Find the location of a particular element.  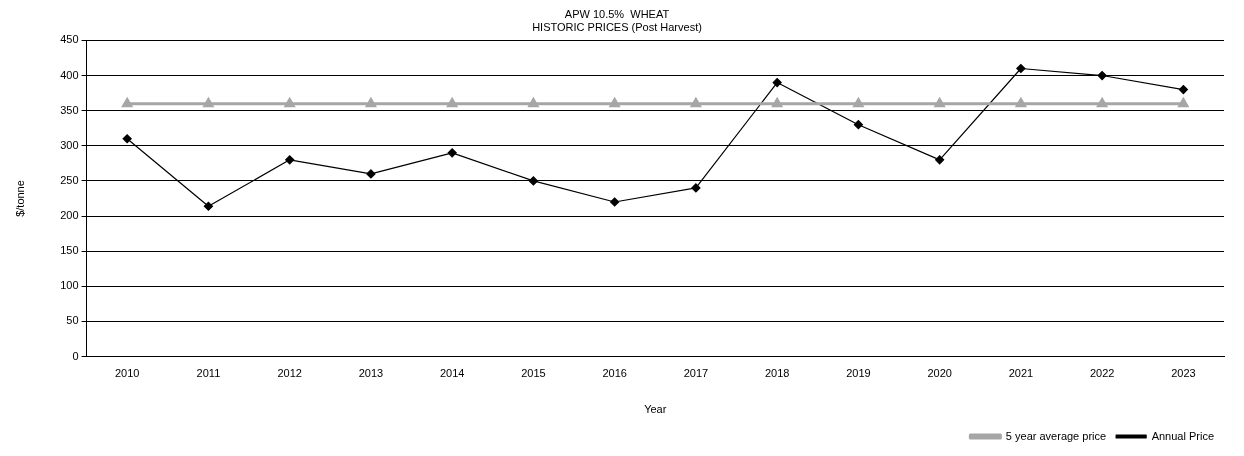

text: HISTORIC PRICES (Post Harvest) is located at coordinates (617, 26).